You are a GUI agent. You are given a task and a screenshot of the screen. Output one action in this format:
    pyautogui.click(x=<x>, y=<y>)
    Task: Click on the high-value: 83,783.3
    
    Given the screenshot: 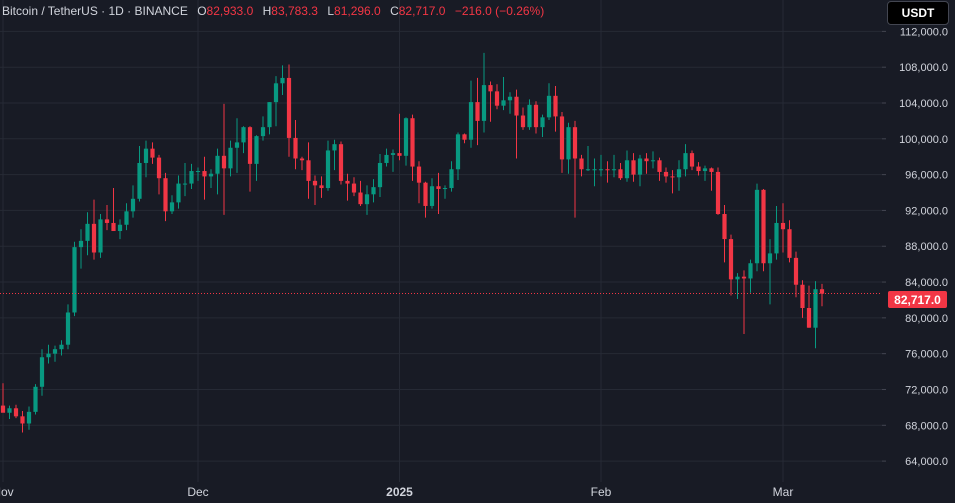 What is the action you would take?
    pyautogui.click(x=294, y=11)
    